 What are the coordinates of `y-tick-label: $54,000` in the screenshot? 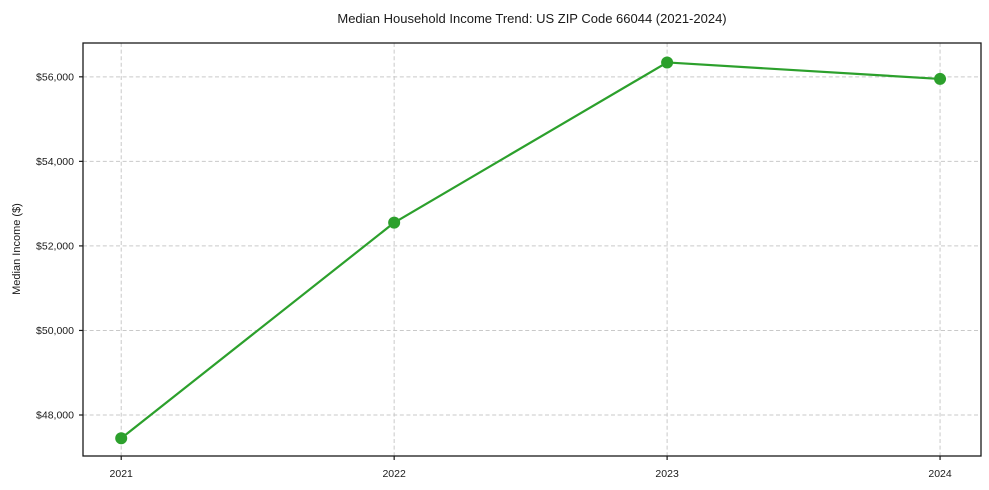 It's located at (55, 162).